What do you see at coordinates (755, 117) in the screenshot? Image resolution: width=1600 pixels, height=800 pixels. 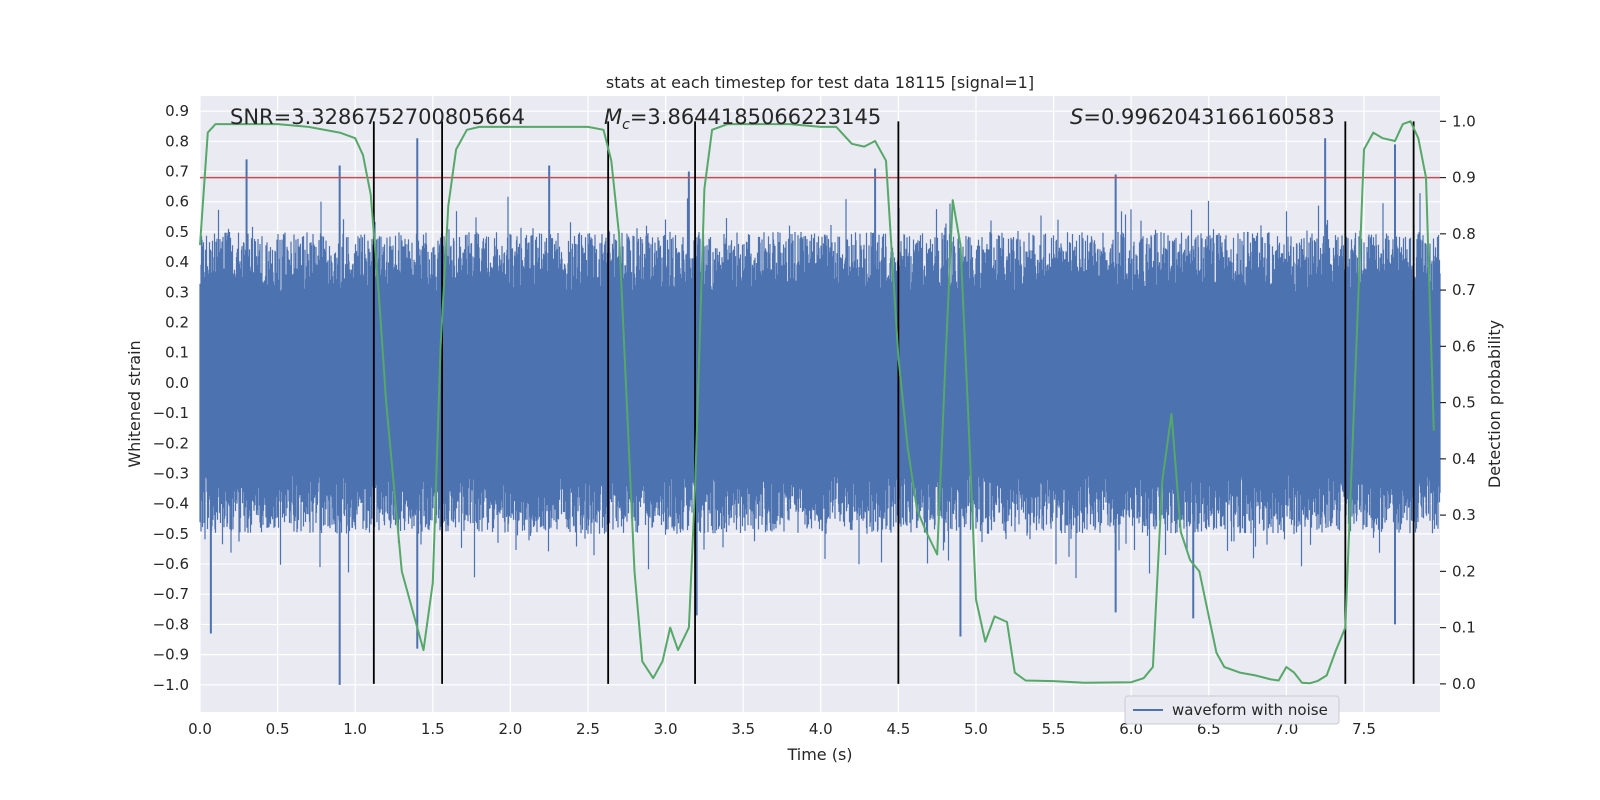 I see `mc-value: =3.8644185066223145` at bounding box center [755, 117].